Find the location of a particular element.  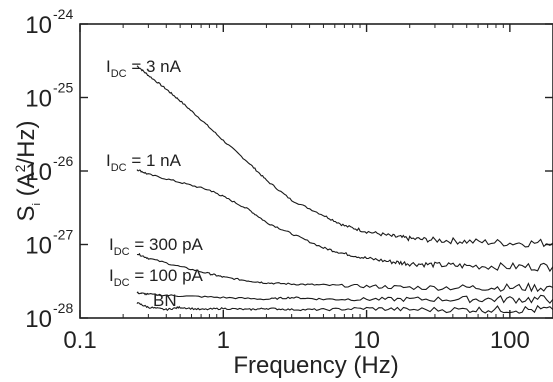

y-tick-exponent: -24 is located at coordinates (63, 14).